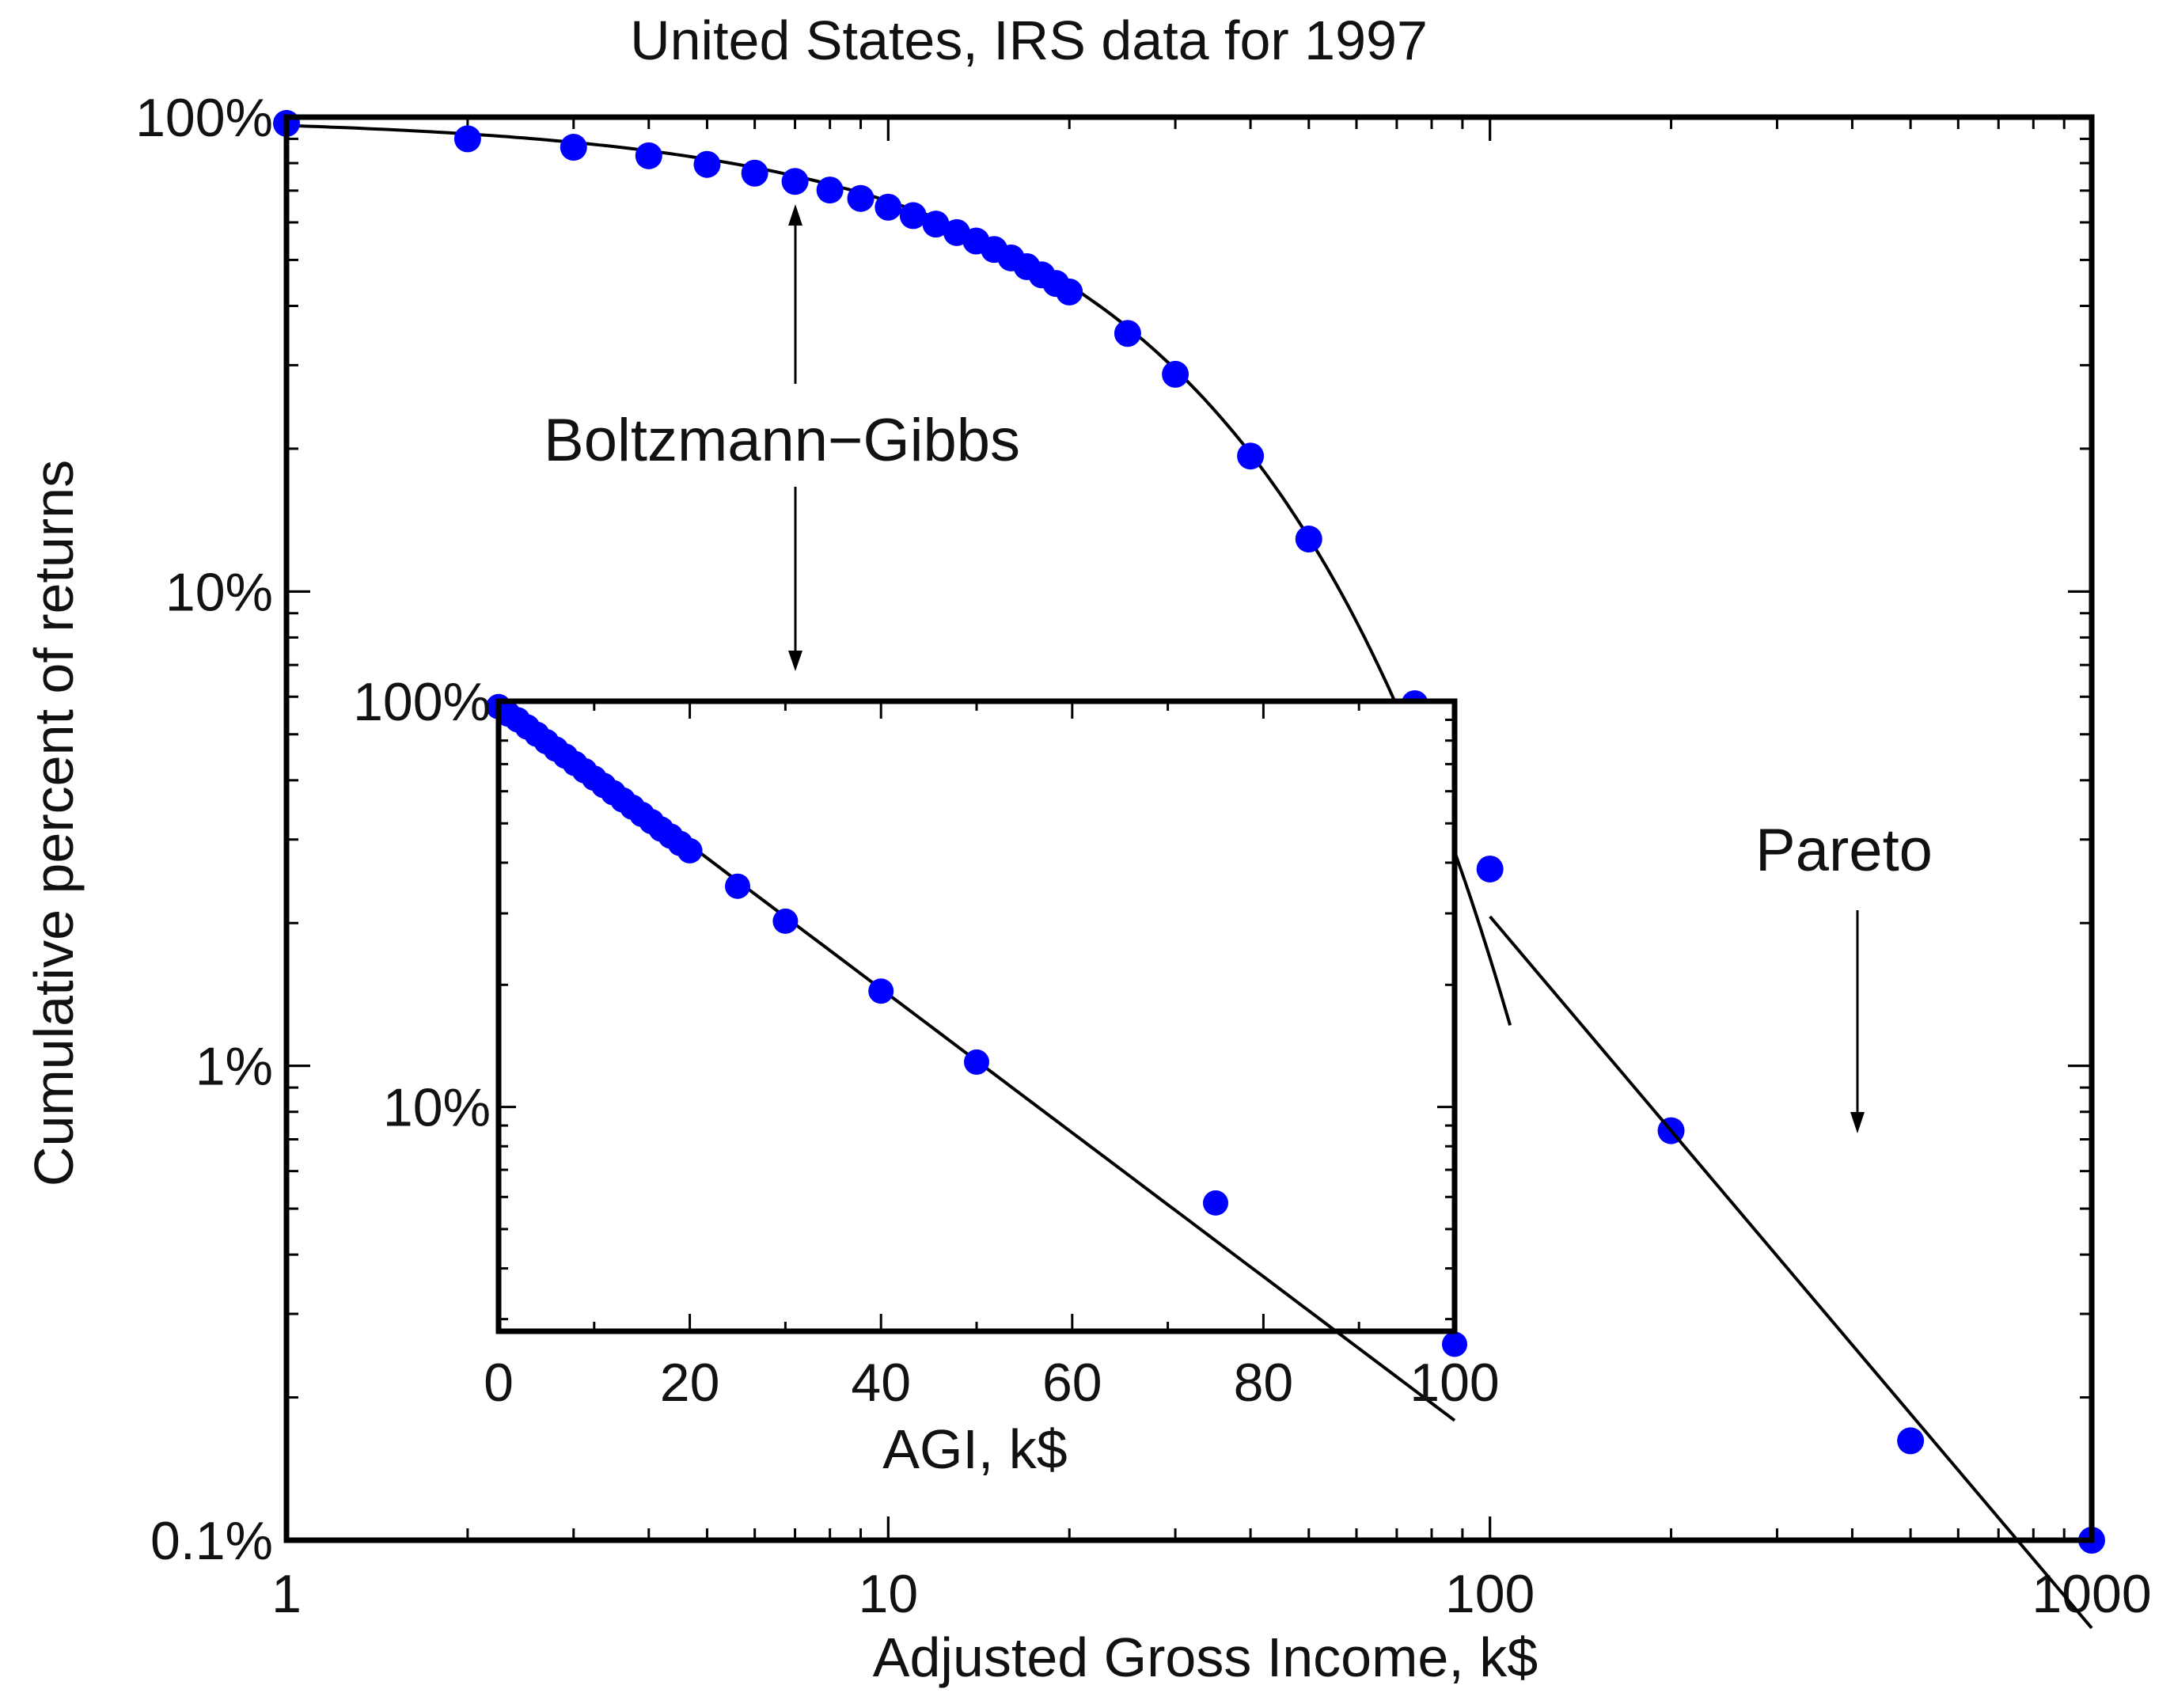 The height and width of the screenshot is (1708, 2174). Describe the element at coordinates (2091, 1594) in the screenshot. I see `x-tick-label: 1000` at that location.